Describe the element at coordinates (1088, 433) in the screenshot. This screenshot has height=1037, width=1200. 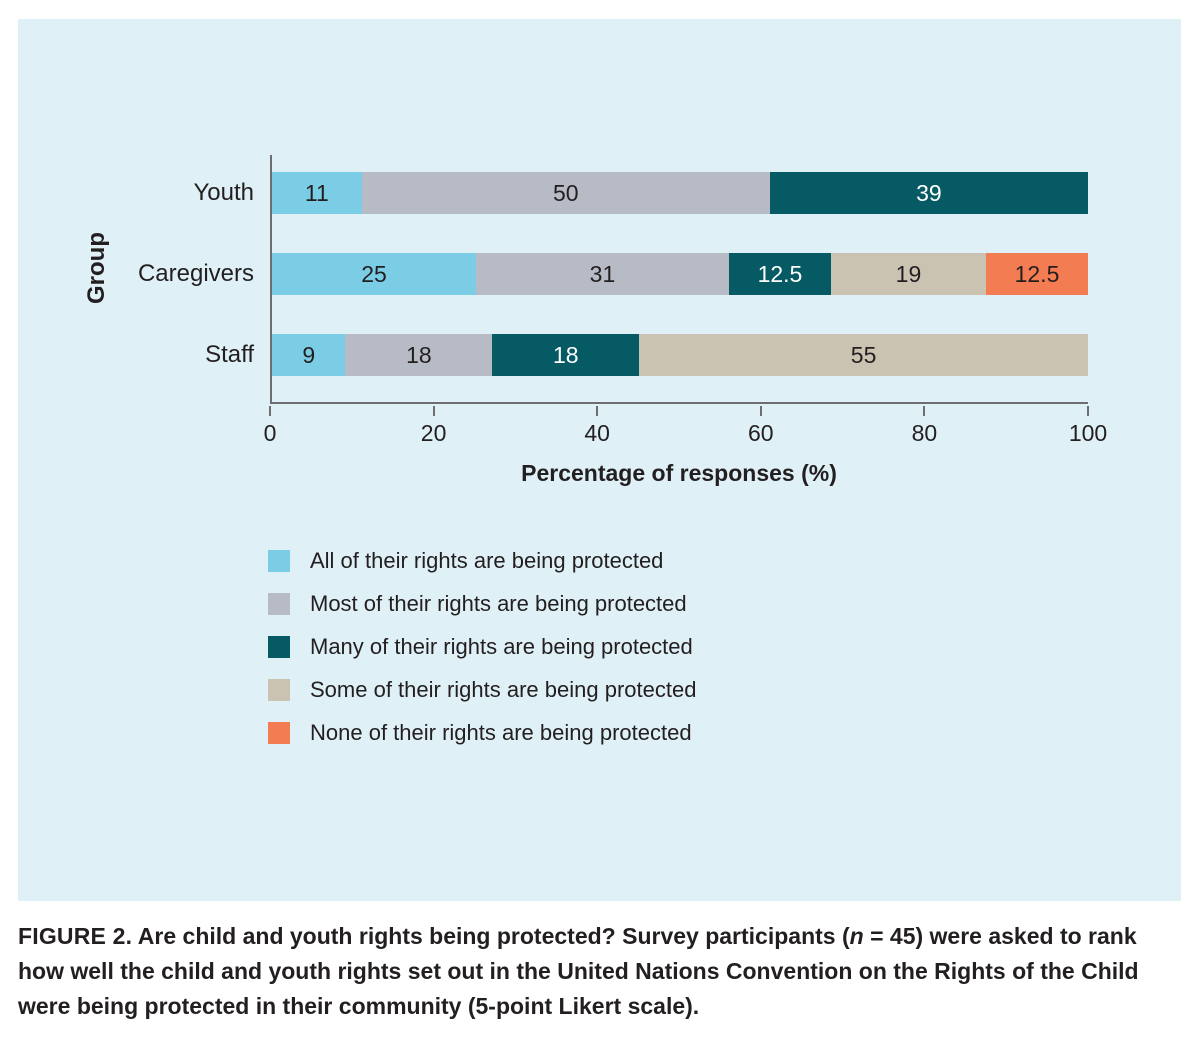
I see `tick-label: 100` at that location.